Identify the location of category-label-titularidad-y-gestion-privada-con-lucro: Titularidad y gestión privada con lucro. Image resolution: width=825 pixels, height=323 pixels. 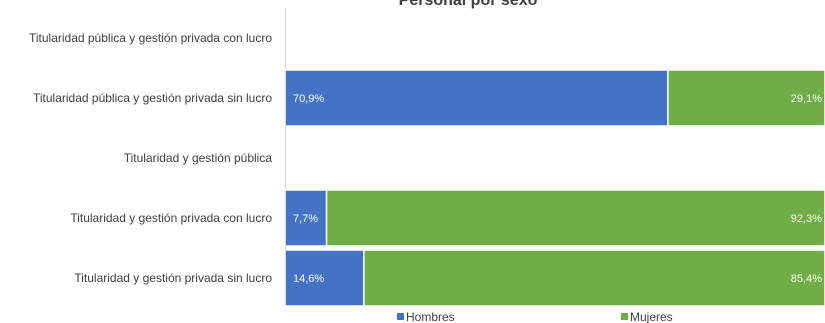
(171, 218).